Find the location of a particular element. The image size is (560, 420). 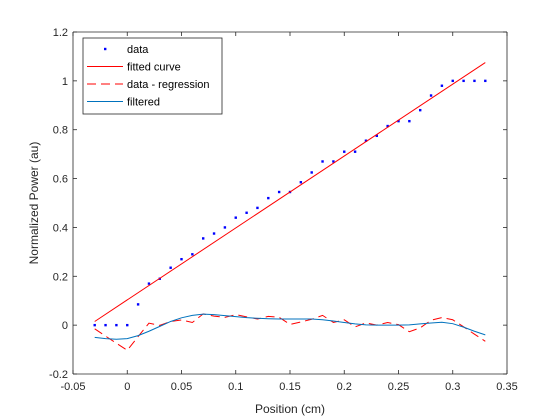

x-axis-title: Position (cm) is located at coordinates (290, 409).